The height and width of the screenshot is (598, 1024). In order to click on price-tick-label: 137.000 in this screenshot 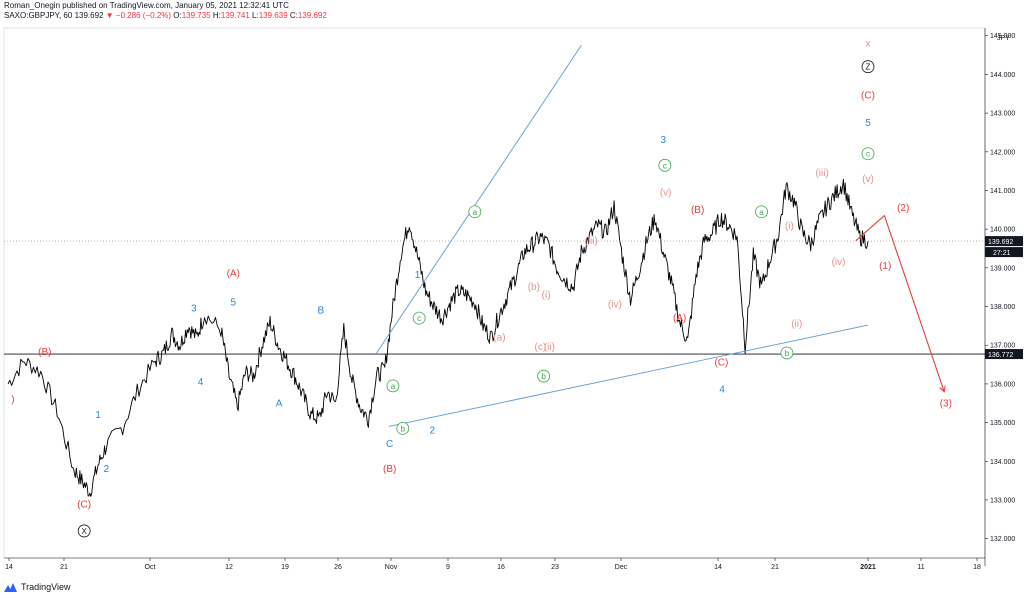, I will do `click(1002, 346)`.